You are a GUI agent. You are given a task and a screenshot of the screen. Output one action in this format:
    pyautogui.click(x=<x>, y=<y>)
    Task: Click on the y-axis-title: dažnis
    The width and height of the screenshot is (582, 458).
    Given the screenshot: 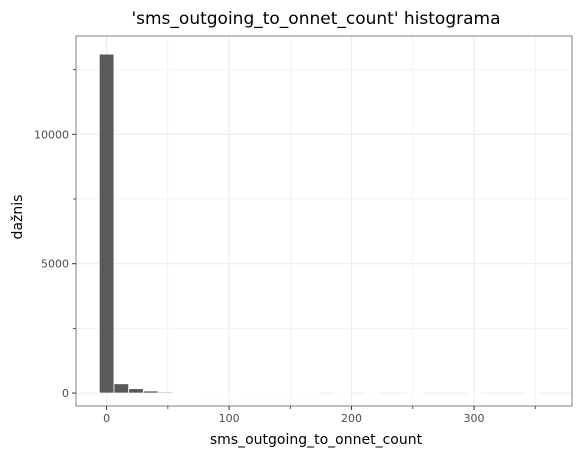 What is the action you would take?
    pyautogui.click(x=18, y=217)
    